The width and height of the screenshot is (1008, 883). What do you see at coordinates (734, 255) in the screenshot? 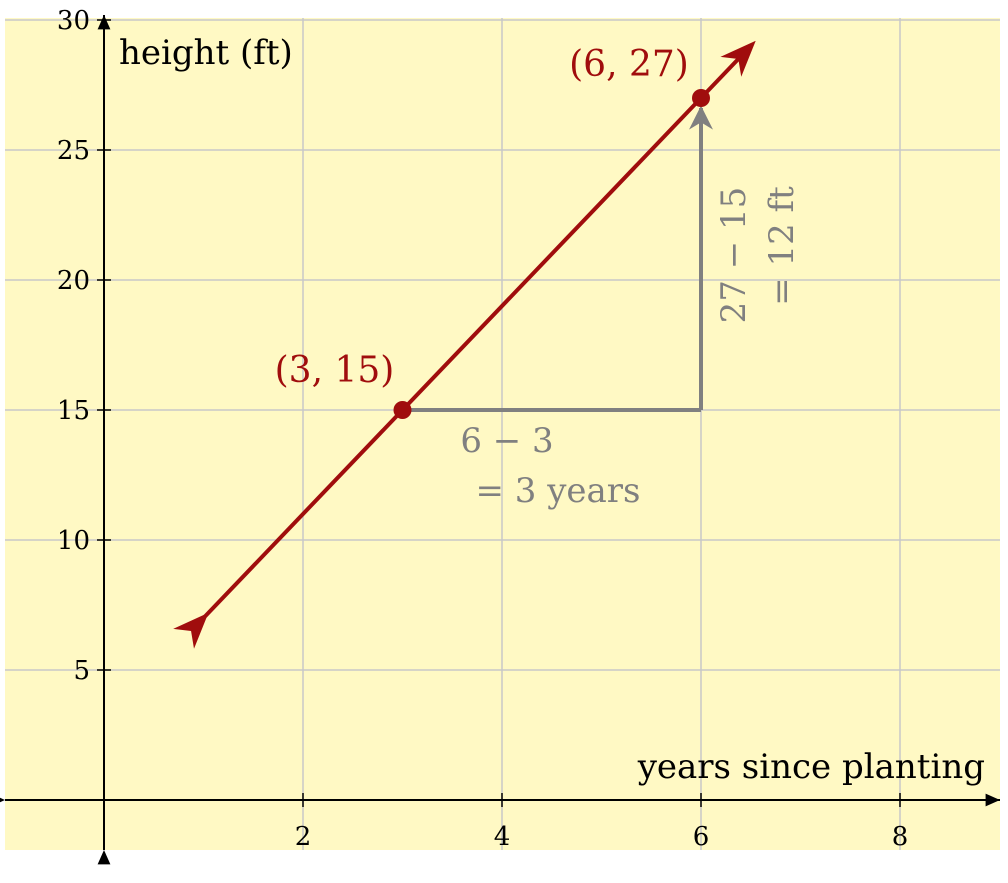
I see `rise-label-line1: 27 − 15` at bounding box center [734, 255].